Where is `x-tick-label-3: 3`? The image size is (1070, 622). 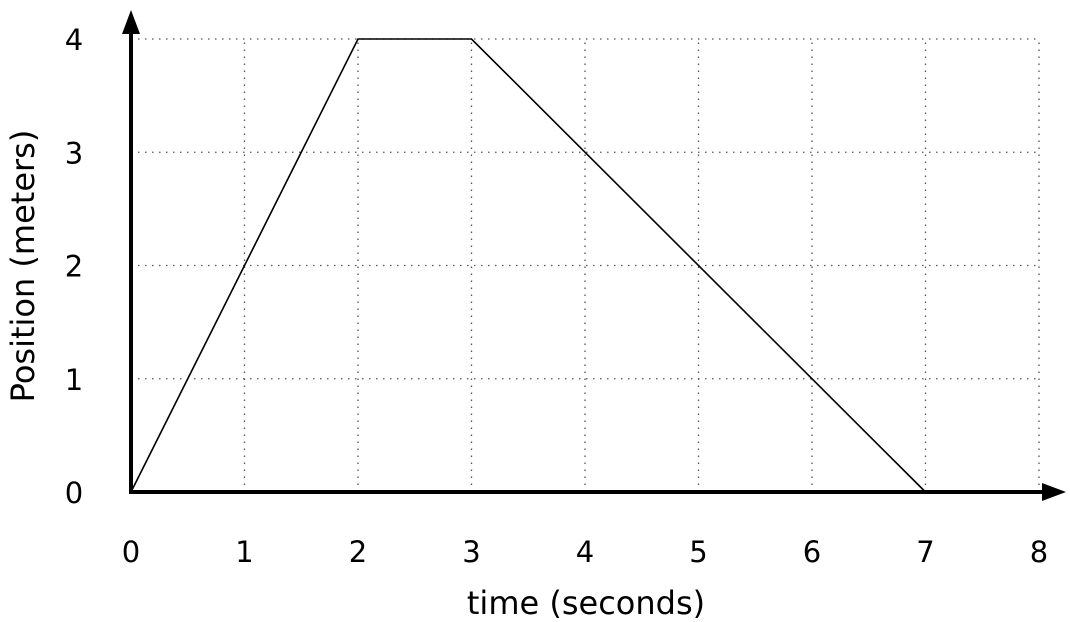 x-tick-label-3: 3 is located at coordinates (471, 552).